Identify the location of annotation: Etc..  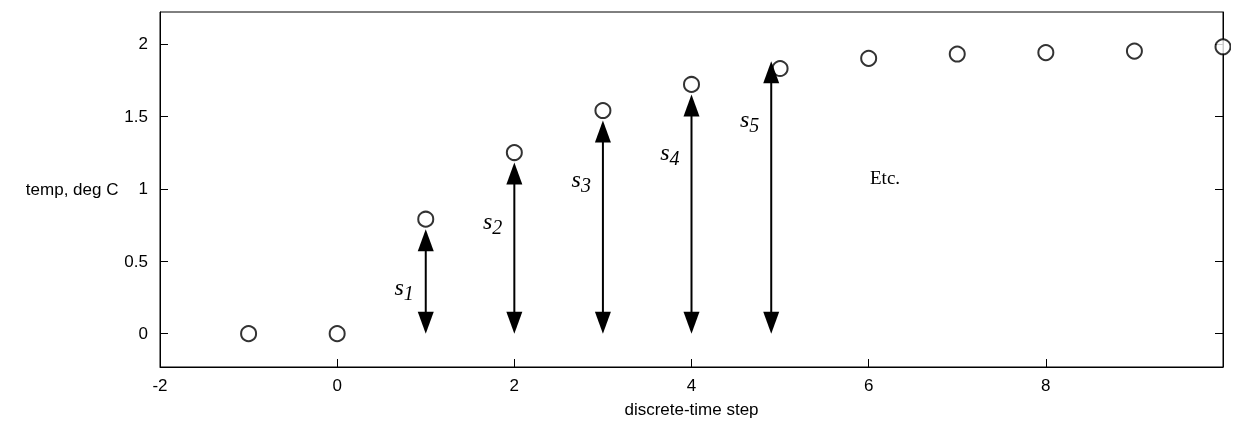
(885, 177).